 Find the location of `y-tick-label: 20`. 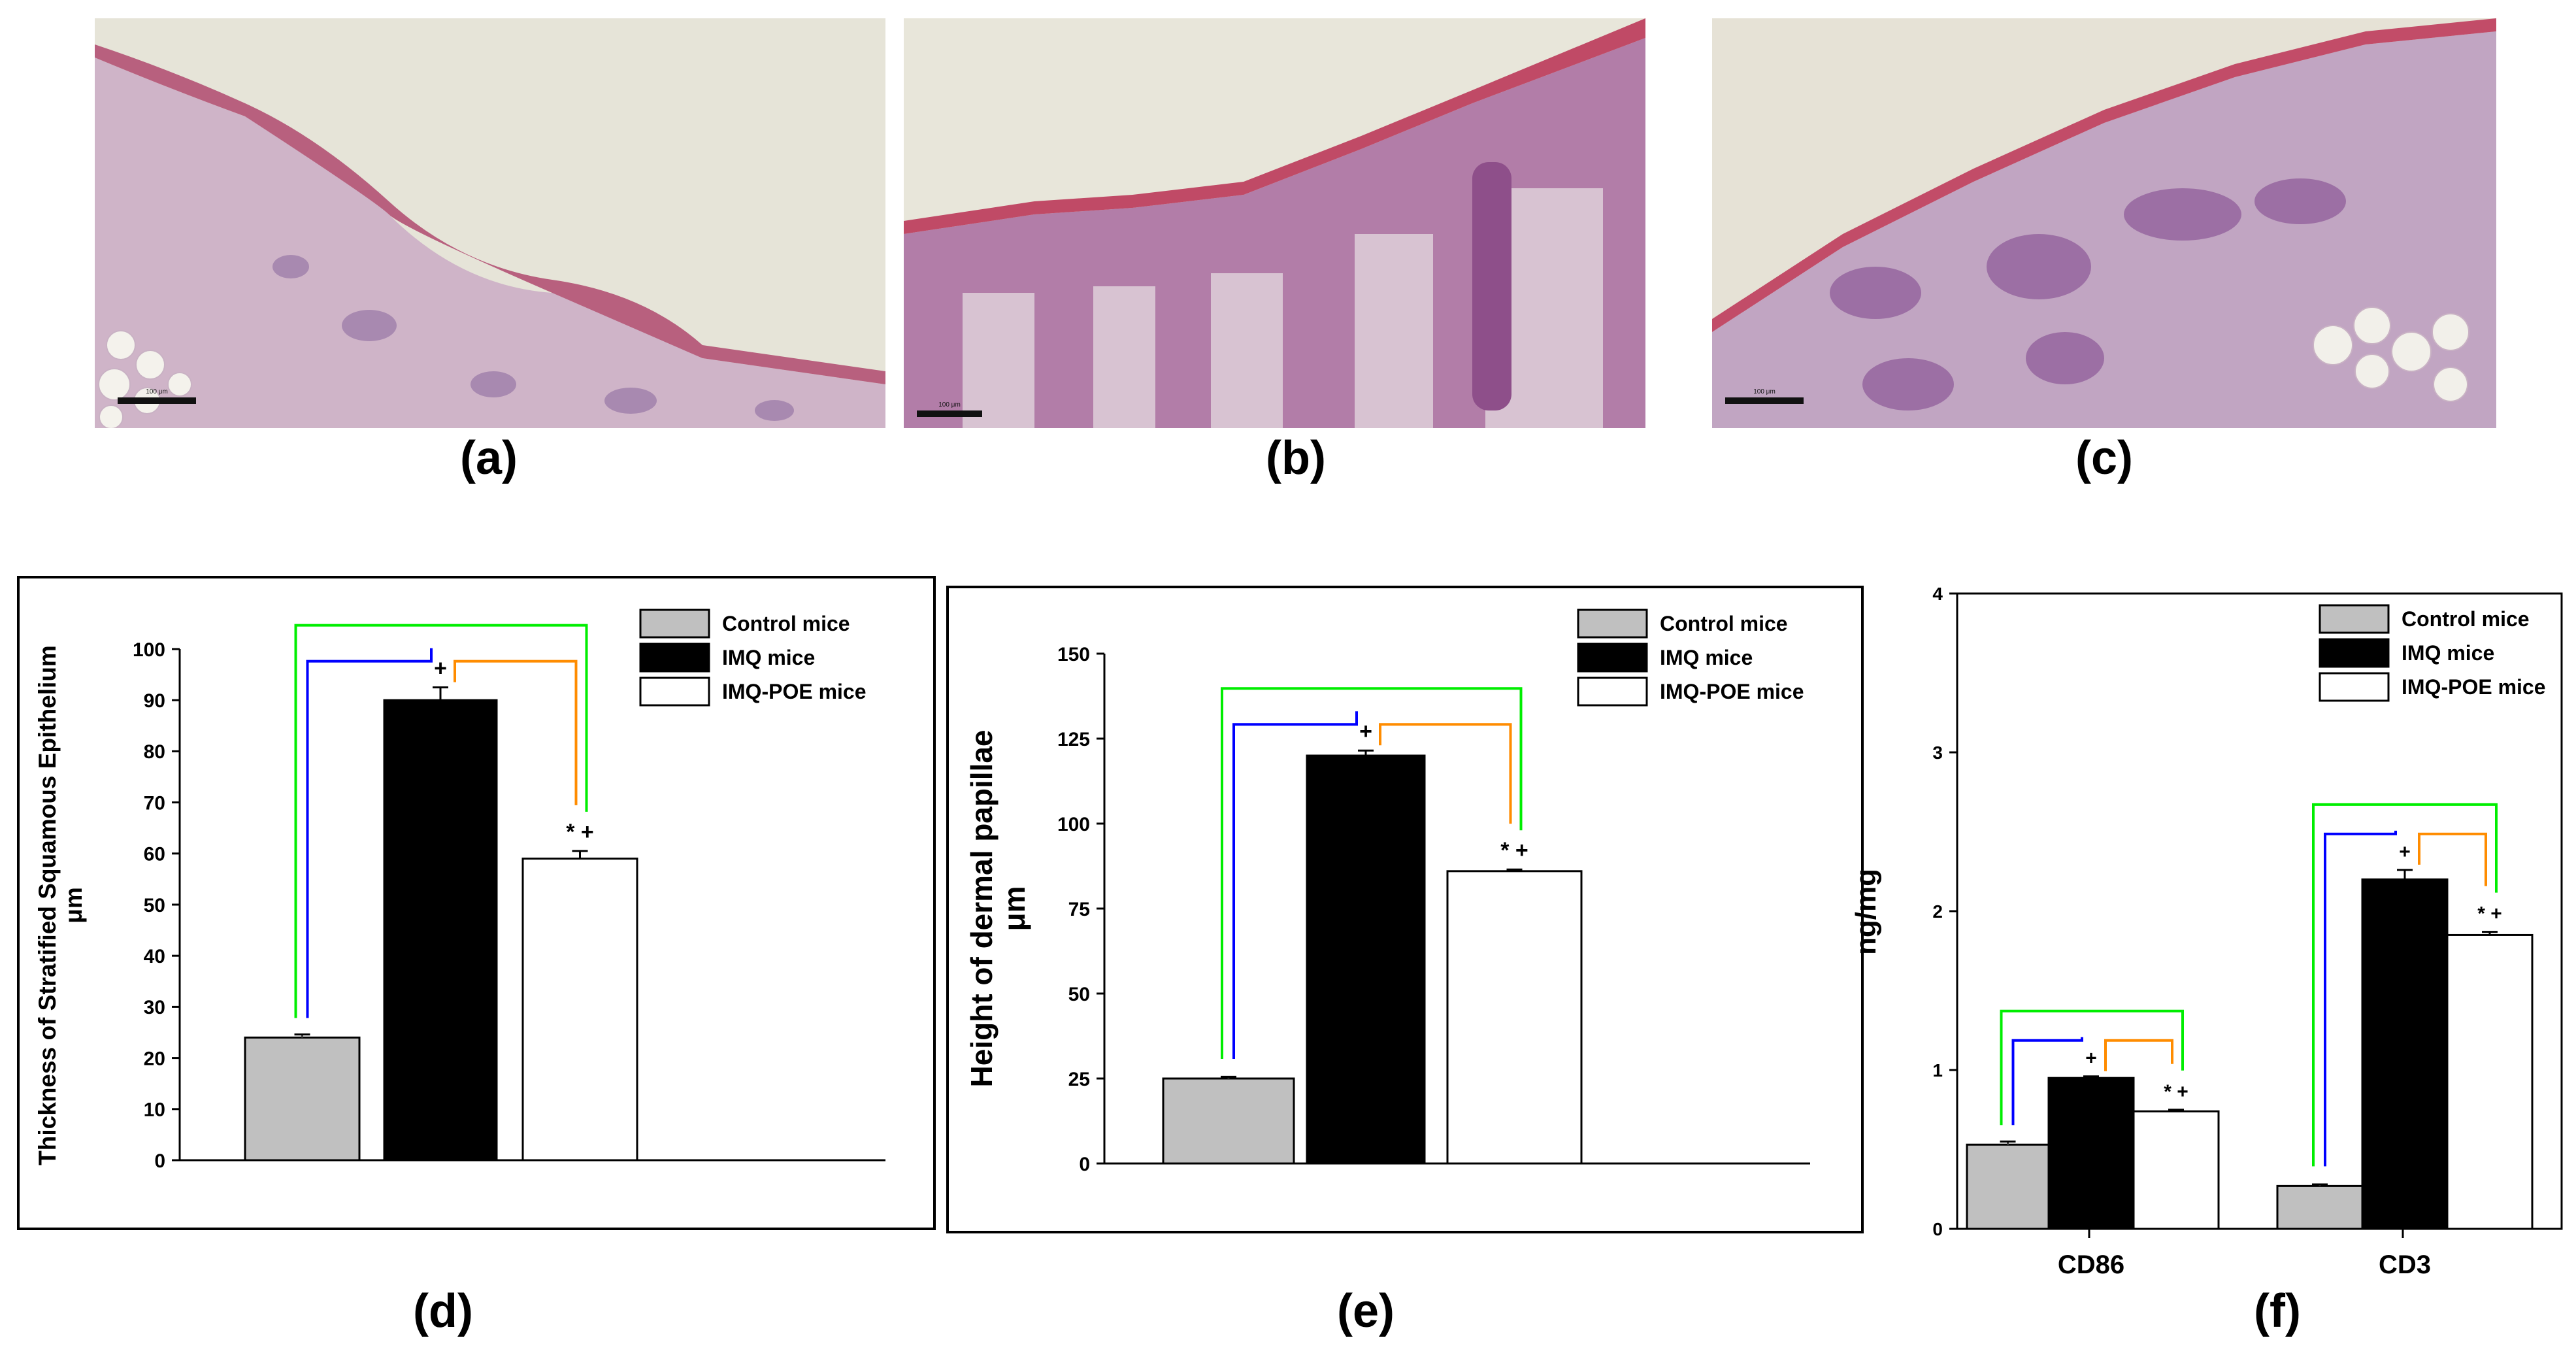

y-tick-label: 20 is located at coordinates (154, 1058).